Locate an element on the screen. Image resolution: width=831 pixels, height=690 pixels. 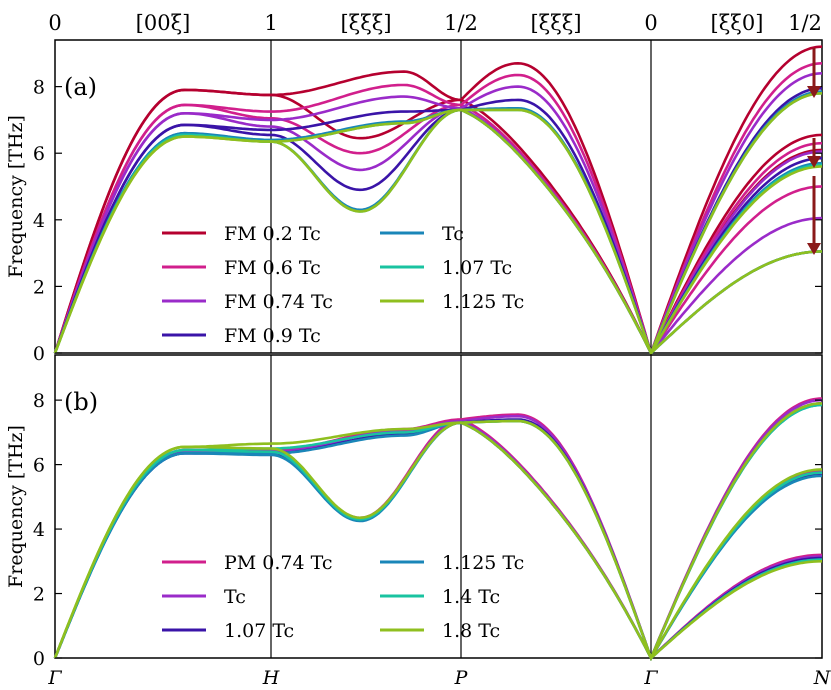
legend-label: FM 0.74 Tc is located at coordinates (278, 302).